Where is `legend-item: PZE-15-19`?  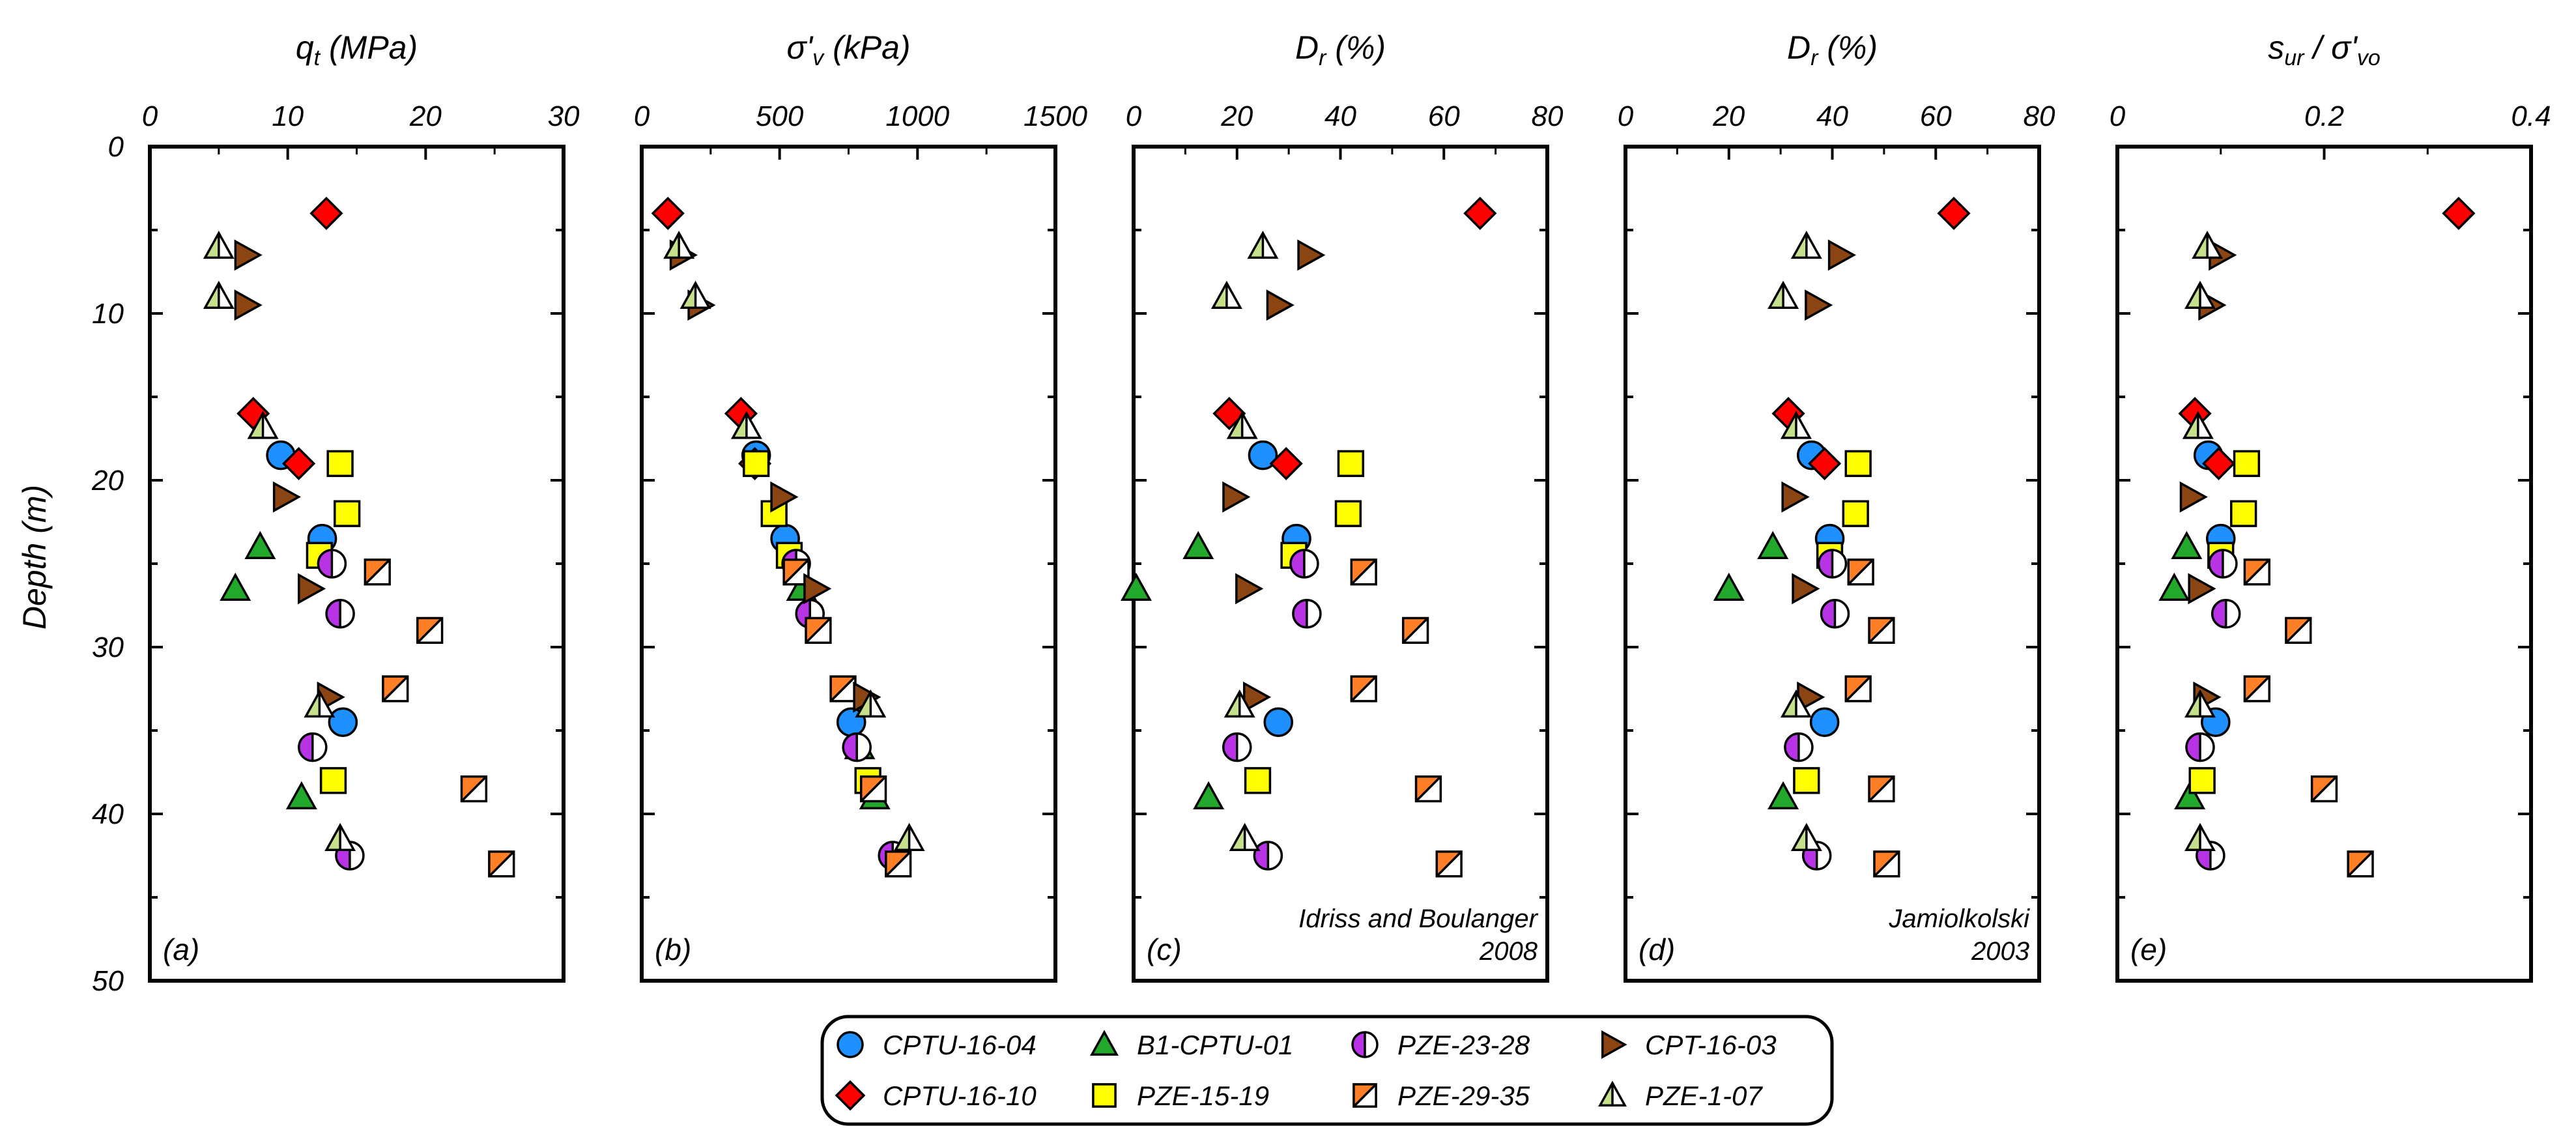
legend-item: PZE-15-19 is located at coordinates (1180, 1095).